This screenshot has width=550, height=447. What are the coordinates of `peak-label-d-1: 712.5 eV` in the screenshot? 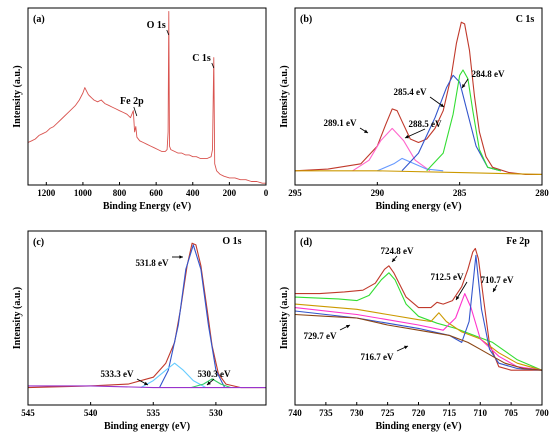 It's located at (447, 277).